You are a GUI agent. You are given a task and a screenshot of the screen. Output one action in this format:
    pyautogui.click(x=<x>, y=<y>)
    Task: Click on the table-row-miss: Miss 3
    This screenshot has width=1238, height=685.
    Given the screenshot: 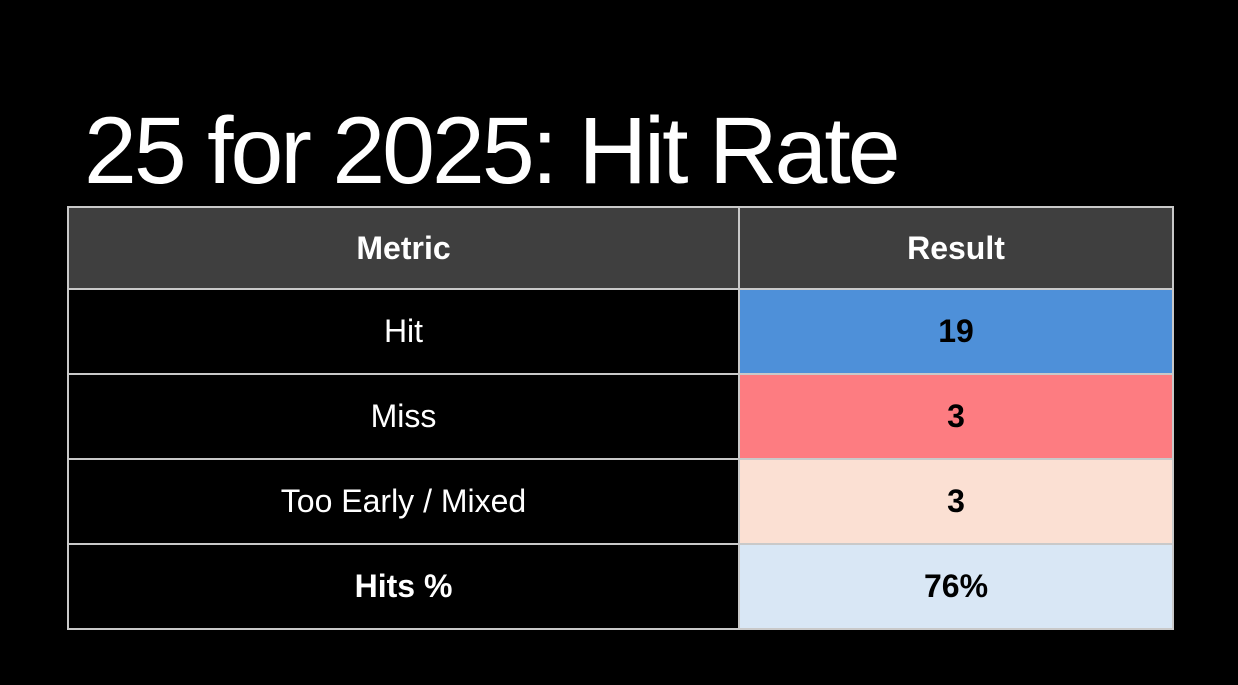 What is the action you would take?
    pyautogui.click(x=620, y=416)
    